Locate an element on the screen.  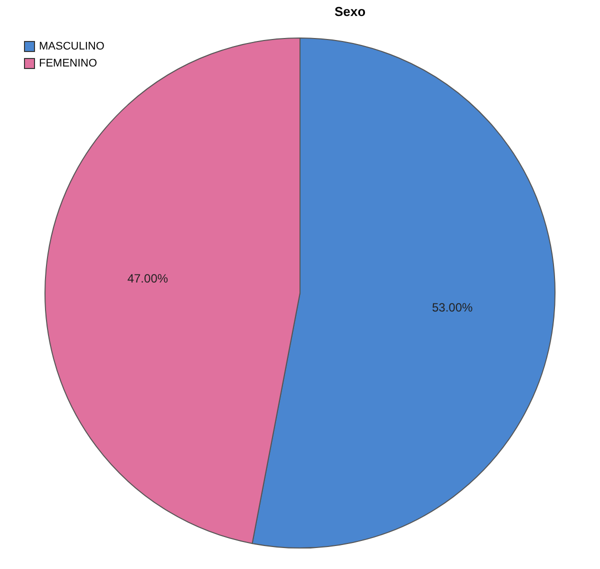
chart-title: Sexo is located at coordinates (350, 11).